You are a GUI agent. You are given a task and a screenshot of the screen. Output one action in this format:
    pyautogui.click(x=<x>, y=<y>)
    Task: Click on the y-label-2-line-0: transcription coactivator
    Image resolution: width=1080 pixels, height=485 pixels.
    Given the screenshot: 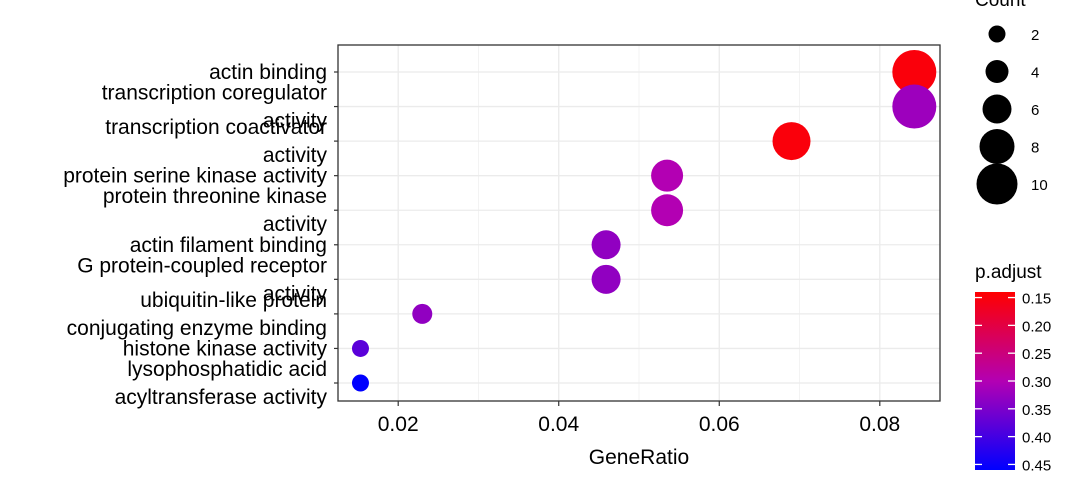 What is the action you would take?
    pyautogui.click(x=216, y=127)
    